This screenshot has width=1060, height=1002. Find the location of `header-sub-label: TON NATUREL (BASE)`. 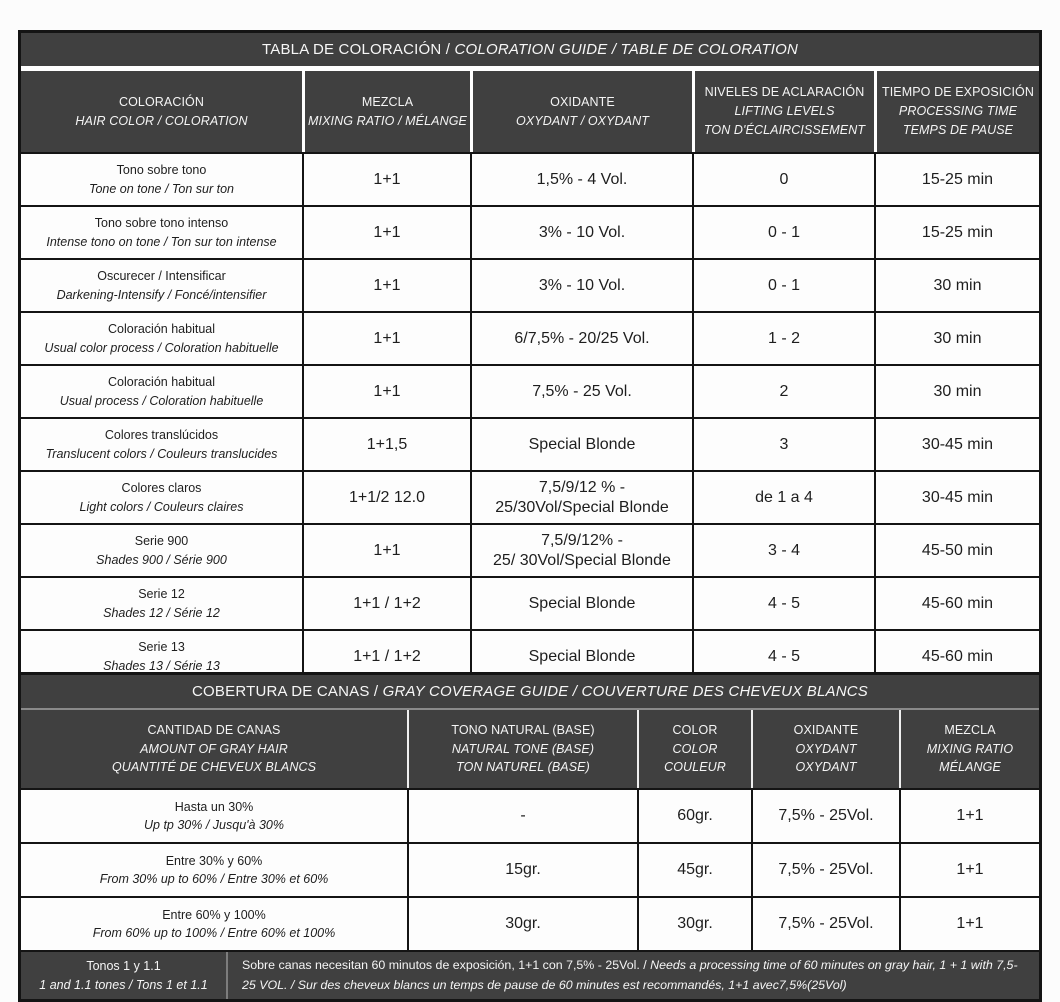

header-sub-label: TON NATUREL (BASE) is located at coordinates (523, 767).